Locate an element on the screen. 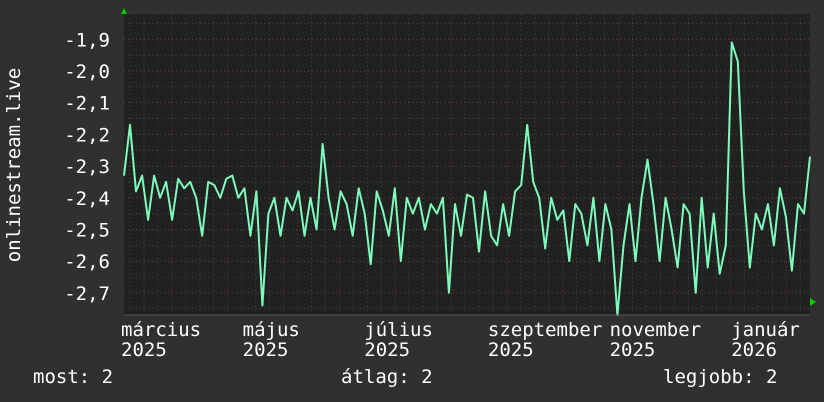 The width and height of the screenshot is (824, 402). y-tick-label: -2,7 is located at coordinates (87, 294).